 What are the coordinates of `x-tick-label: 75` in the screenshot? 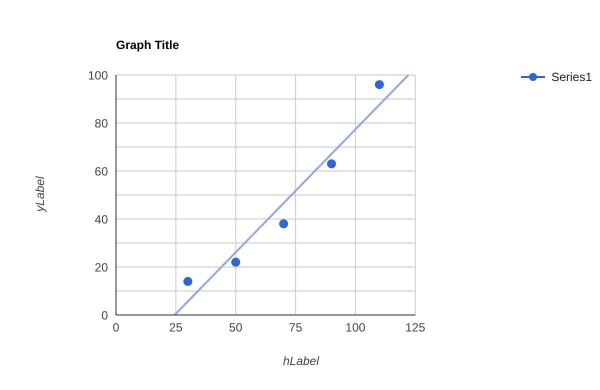 It's located at (295, 327).